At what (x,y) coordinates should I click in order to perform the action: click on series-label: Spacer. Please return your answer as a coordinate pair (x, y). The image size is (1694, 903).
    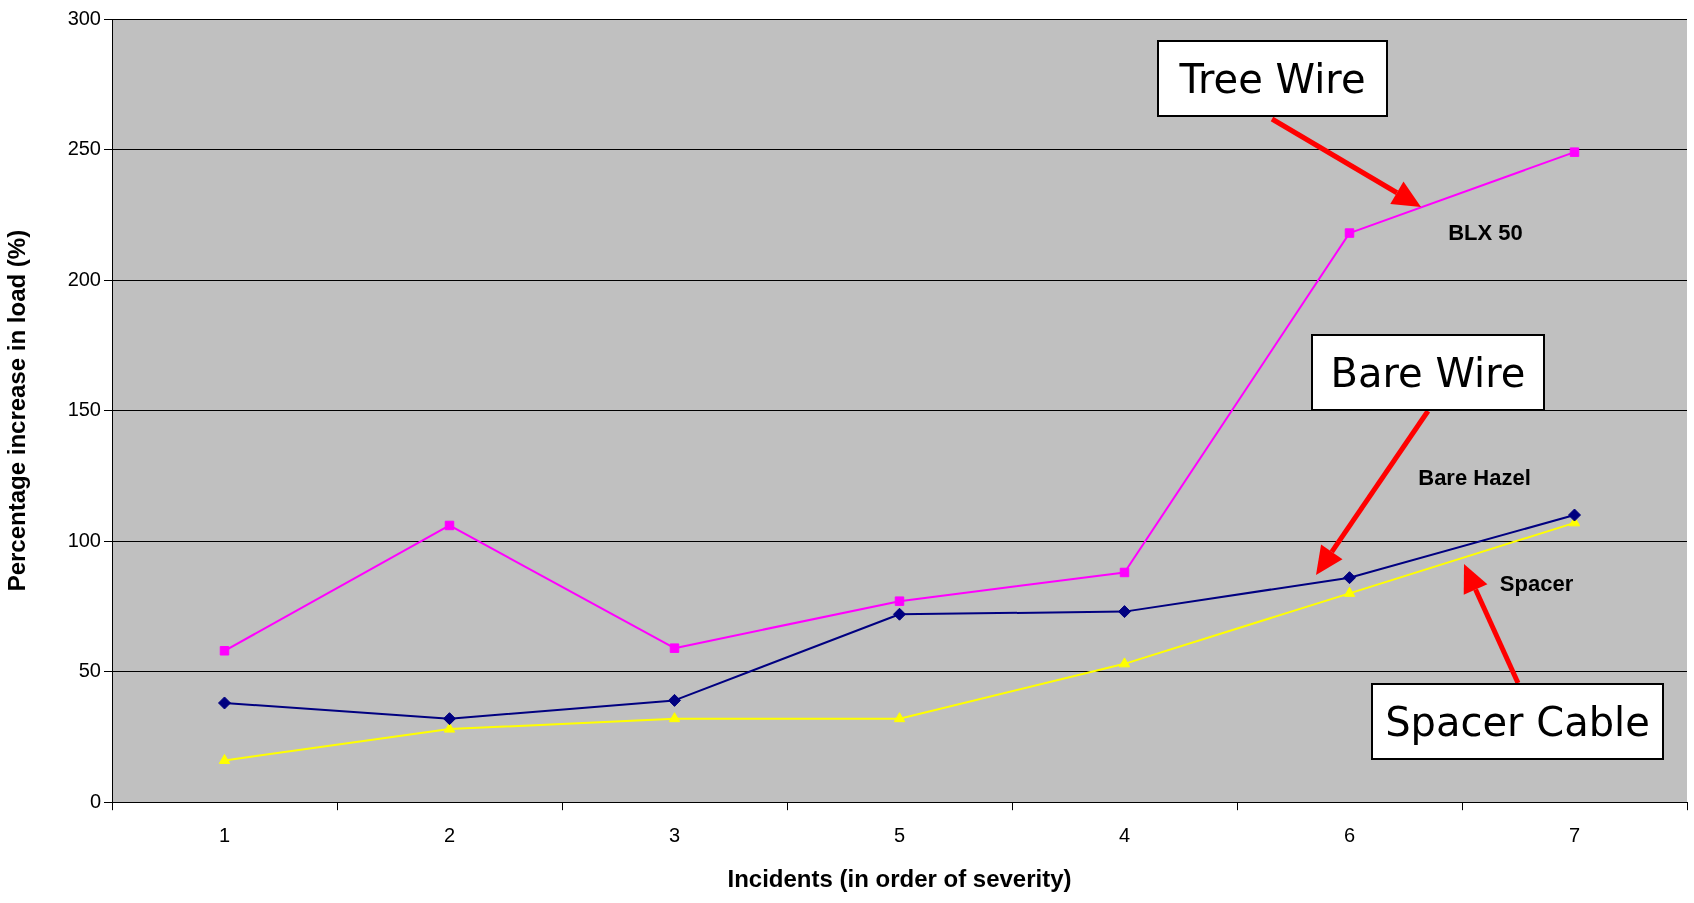
    Looking at the image, I should click on (1536, 583).